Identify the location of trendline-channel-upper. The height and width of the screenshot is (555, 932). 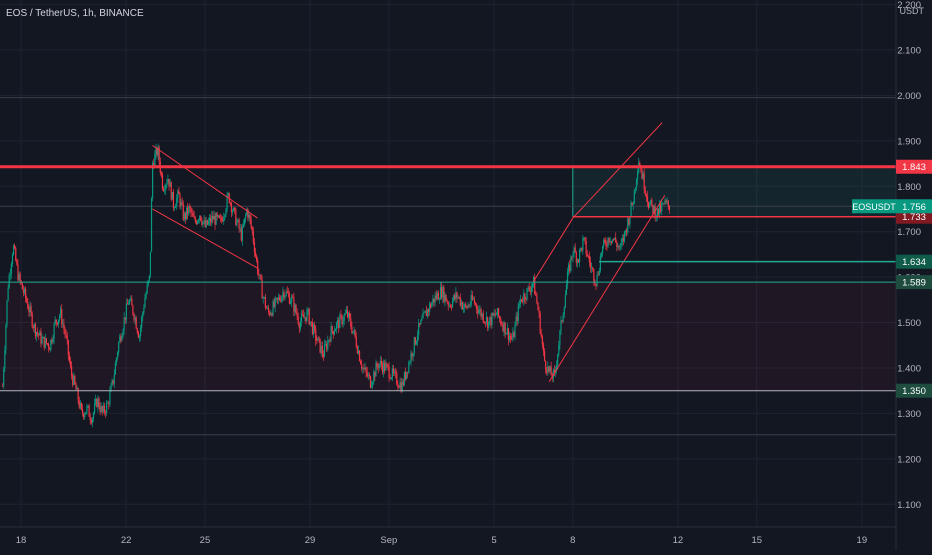
(617, 170).